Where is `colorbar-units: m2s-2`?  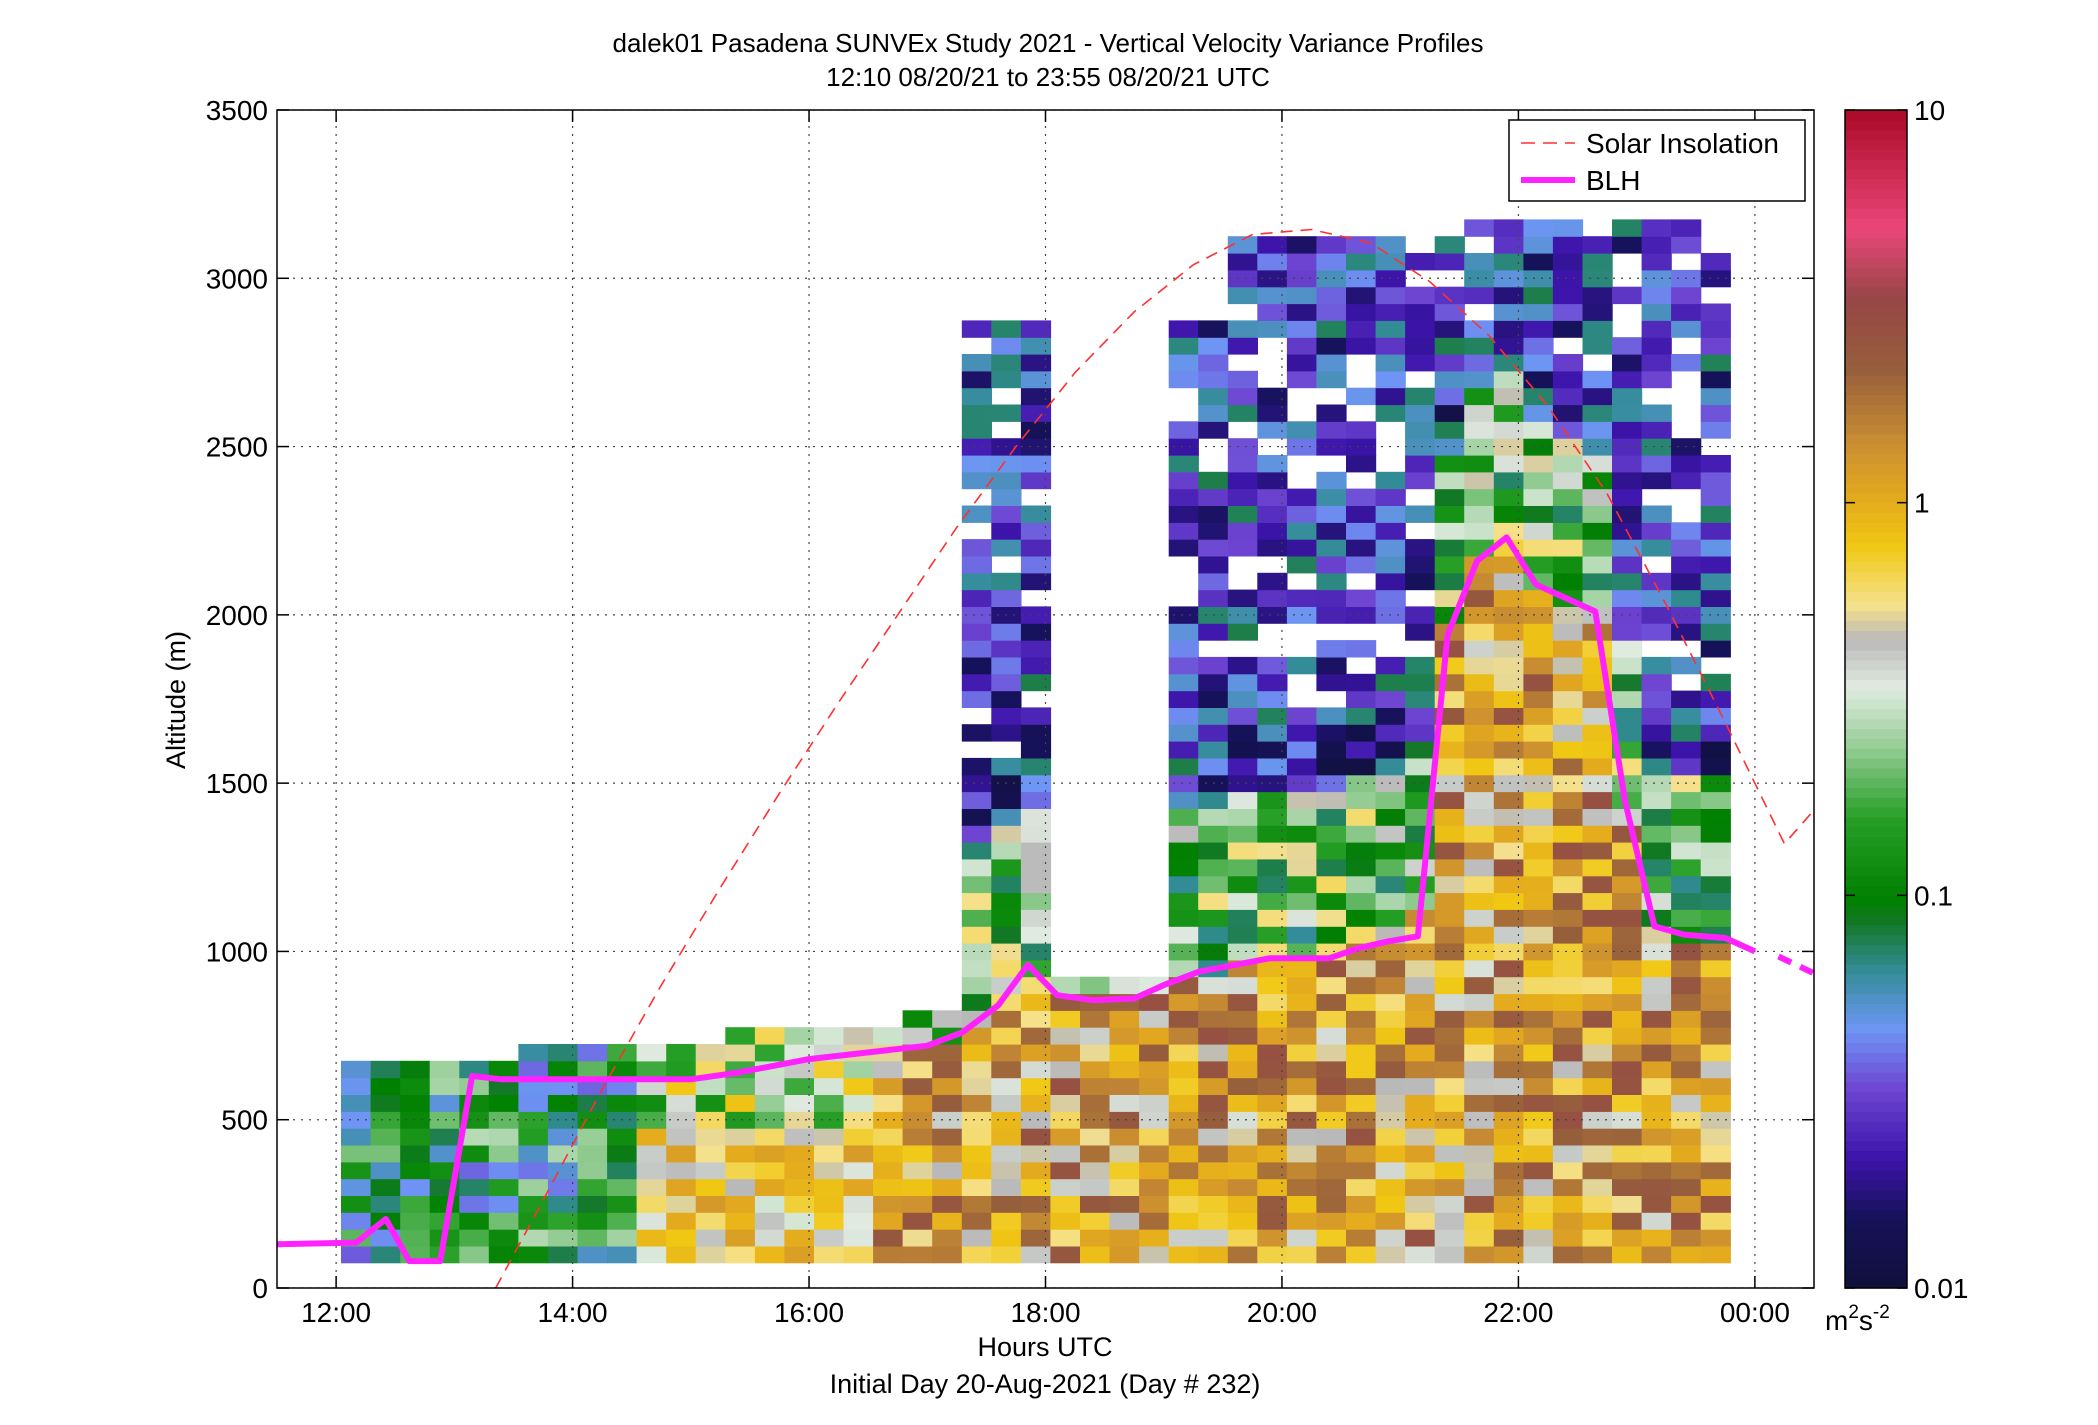 colorbar-units: m2s-2 is located at coordinates (1857, 1319).